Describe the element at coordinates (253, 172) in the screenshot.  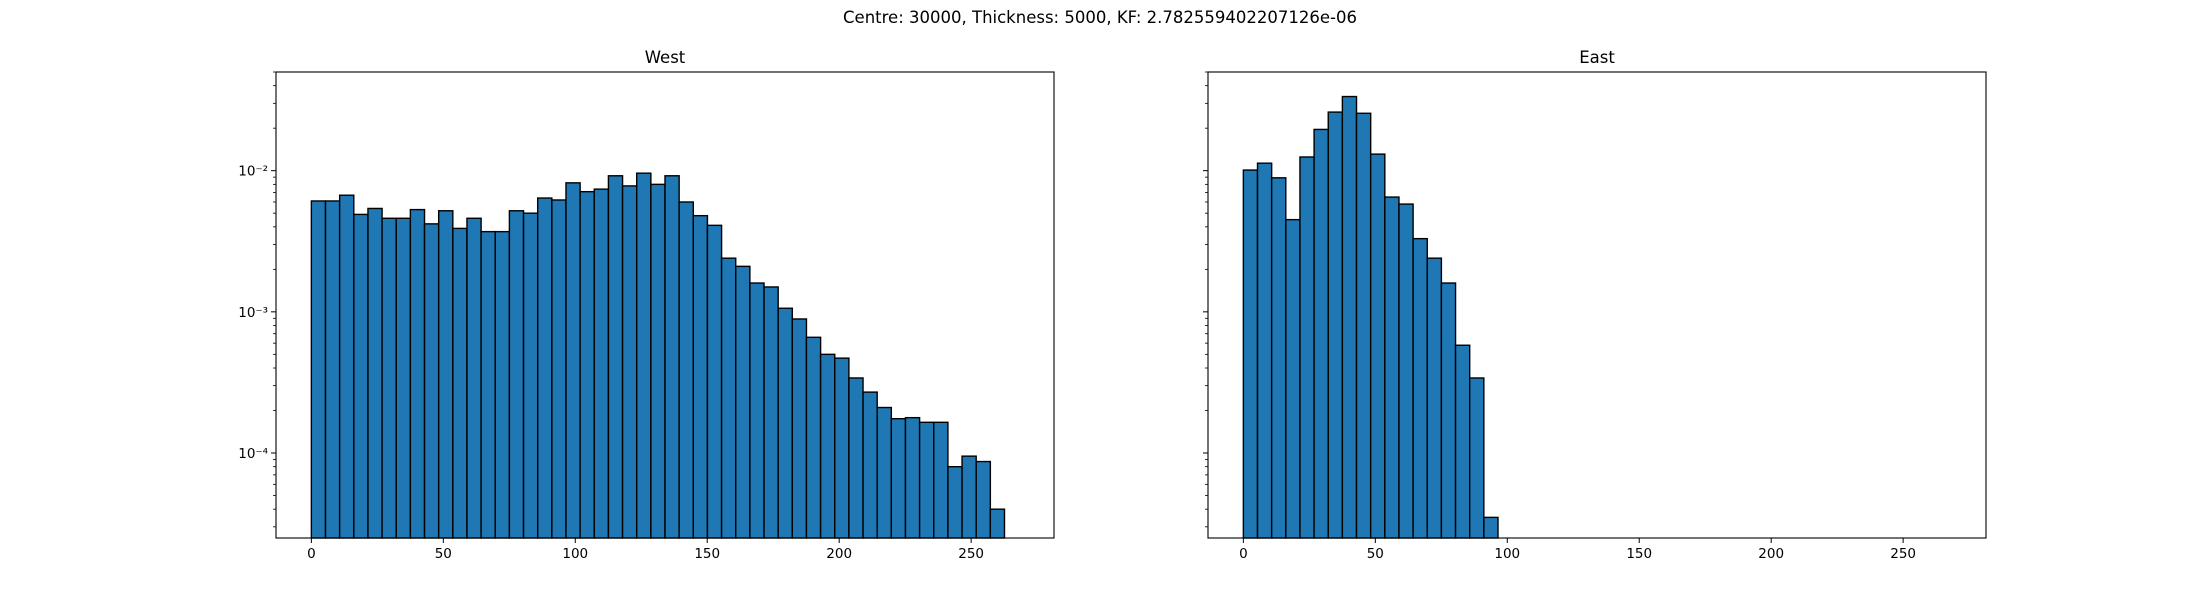
I see `west-ytick-label-0-01: 10⁻²` at that location.